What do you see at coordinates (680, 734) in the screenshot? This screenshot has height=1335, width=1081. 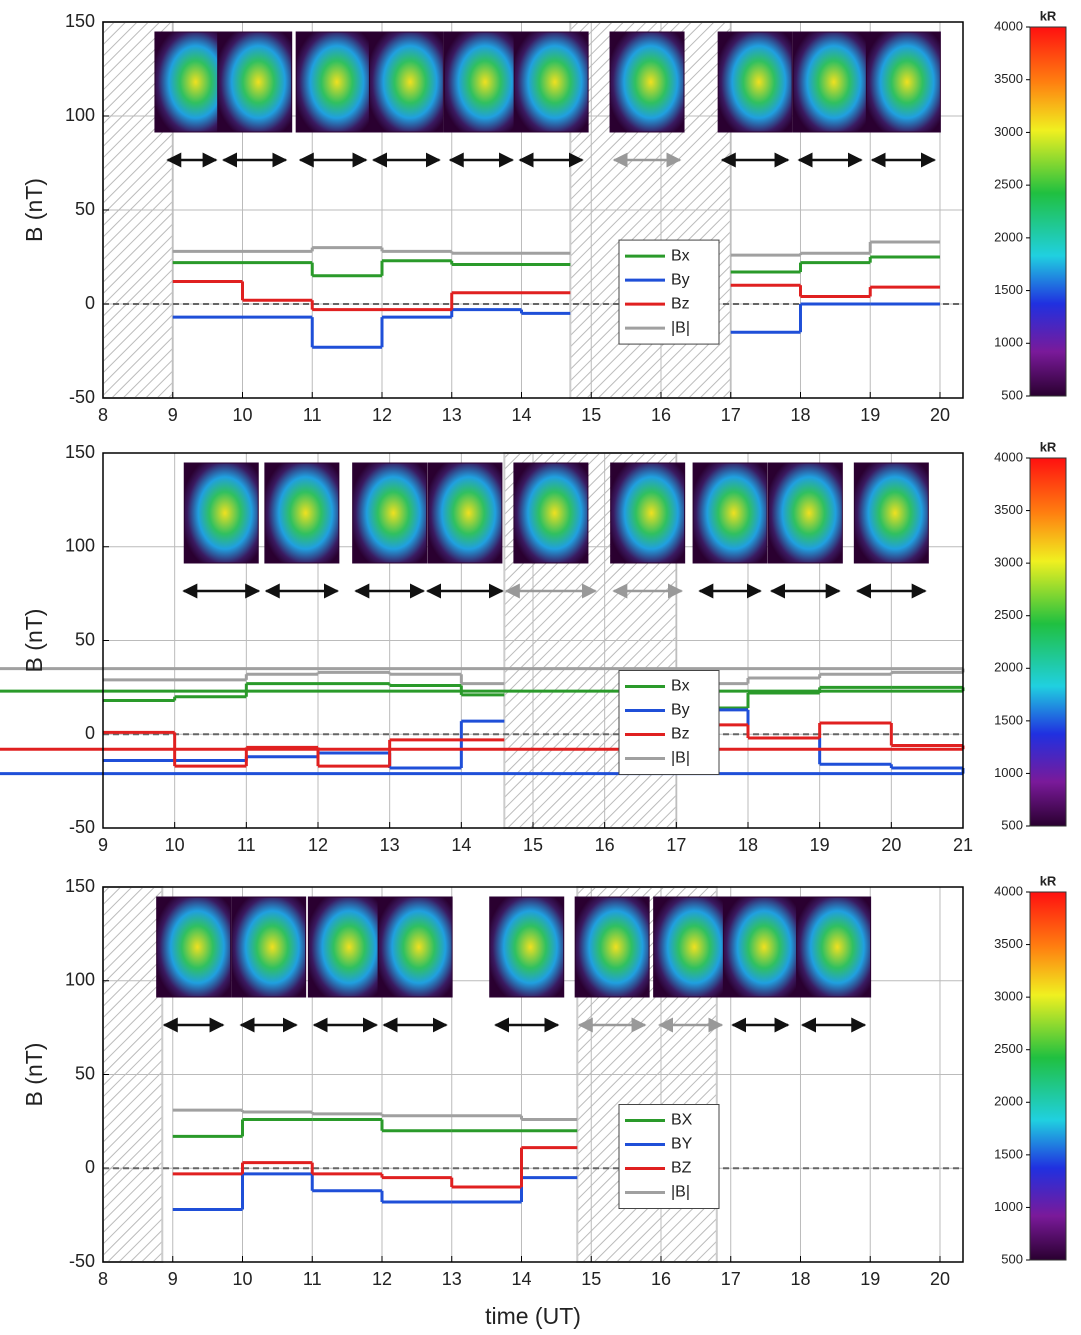 I see `legend-label: Bz` at bounding box center [680, 734].